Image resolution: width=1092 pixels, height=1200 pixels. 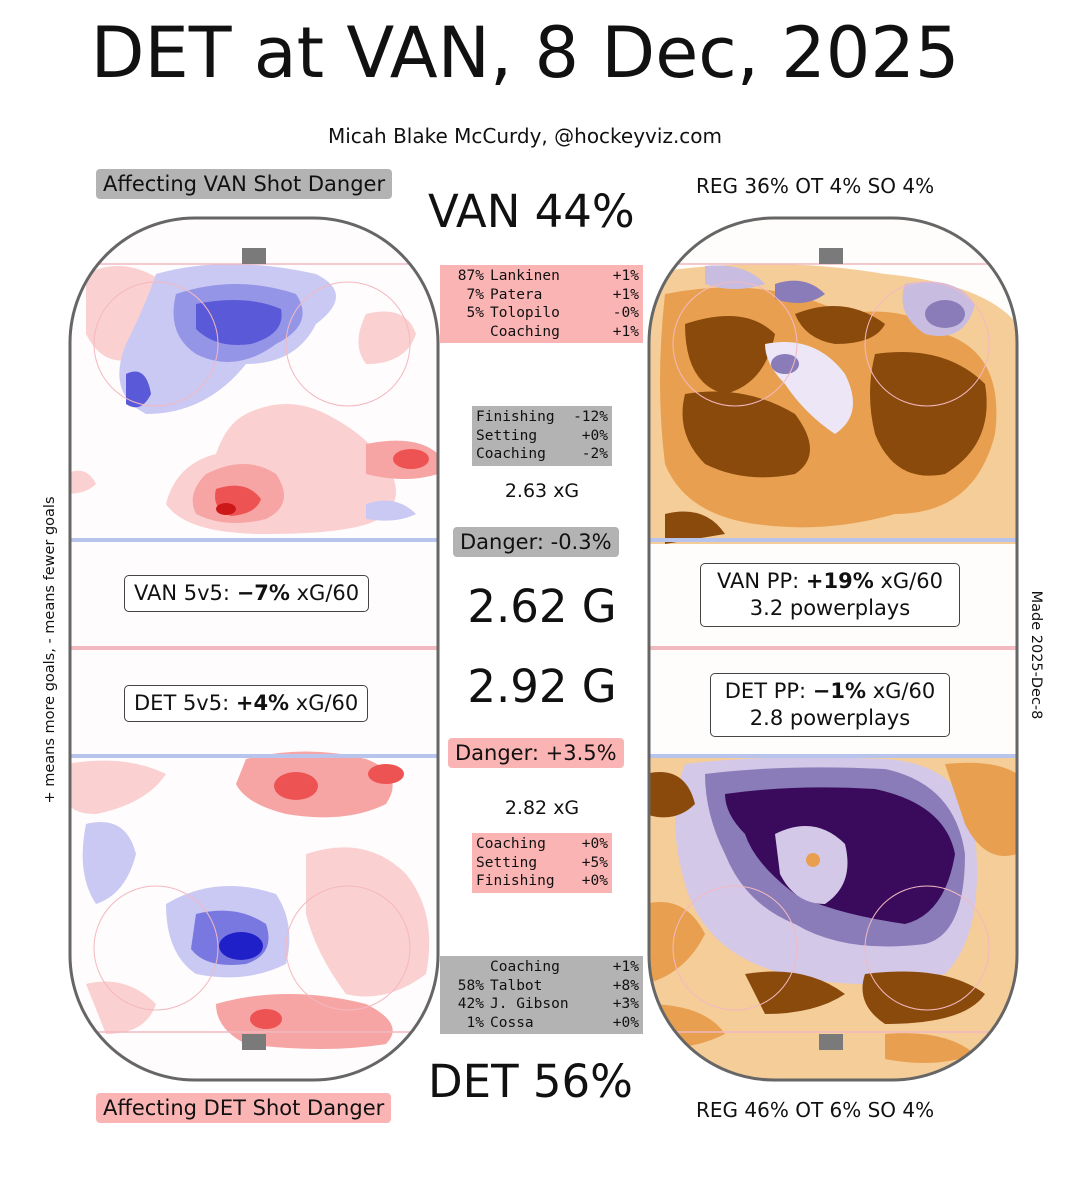 What do you see at coordinates (475, 294) in the screenshot?
I see `share: 7%` at bounding box center [475, 294].